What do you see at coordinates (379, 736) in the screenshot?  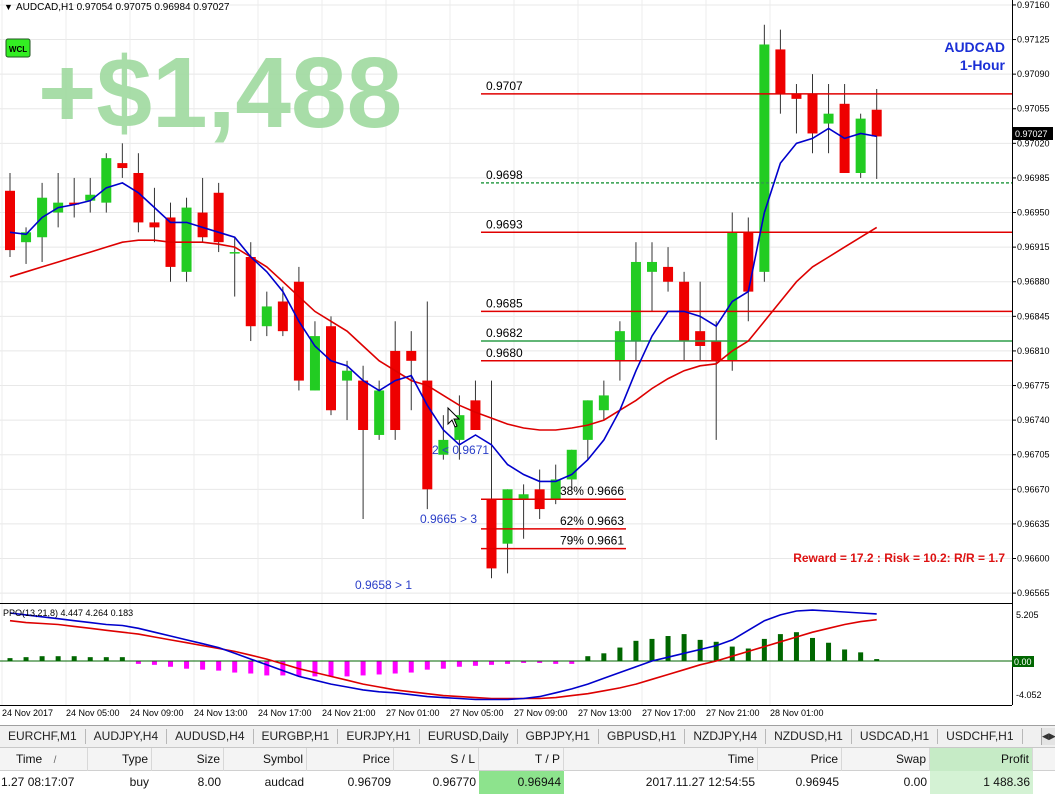 I see `tab-eurjpy-h1: EURJPY,H1` at bounding box center [379, 736].